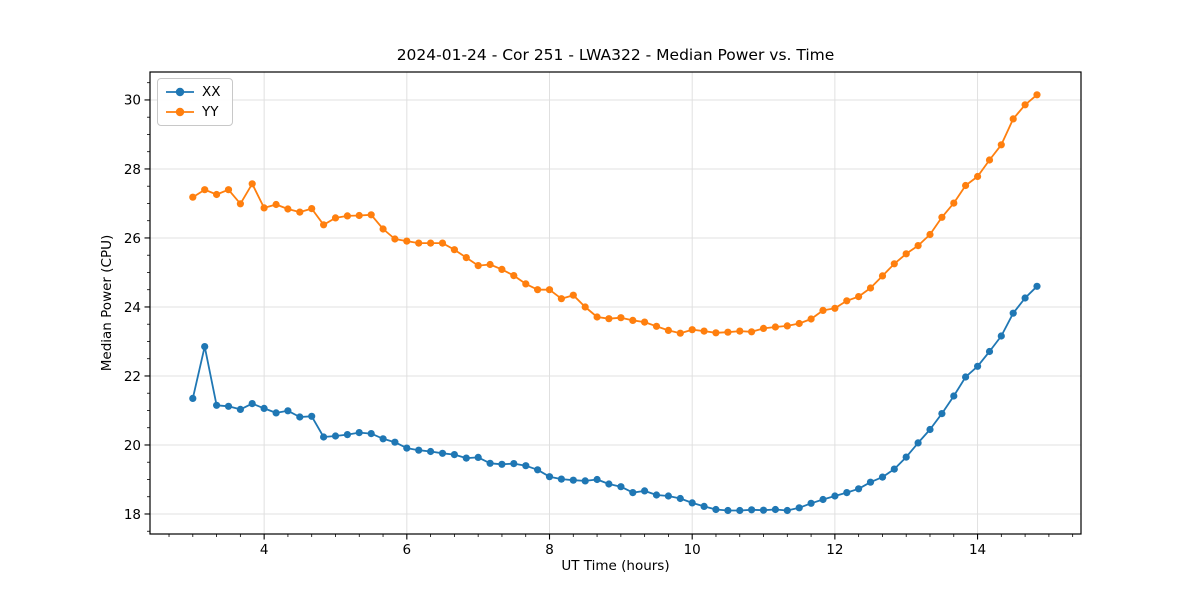 The image size is (1200, 600). What do you see at coordinates (132, 170) in the screenshot?
I see `y-tick-label: 28` at bounding box center [132, 170].